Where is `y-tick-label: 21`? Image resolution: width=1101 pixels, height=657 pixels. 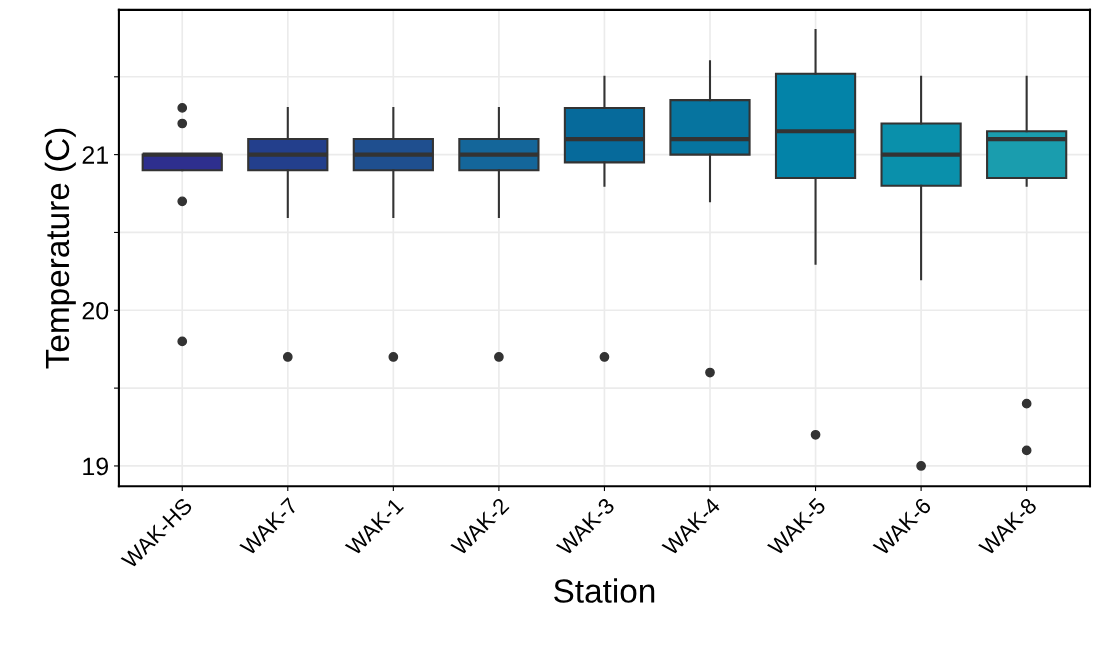
y-tick-label: 21 is located at coordinates (95, 155).